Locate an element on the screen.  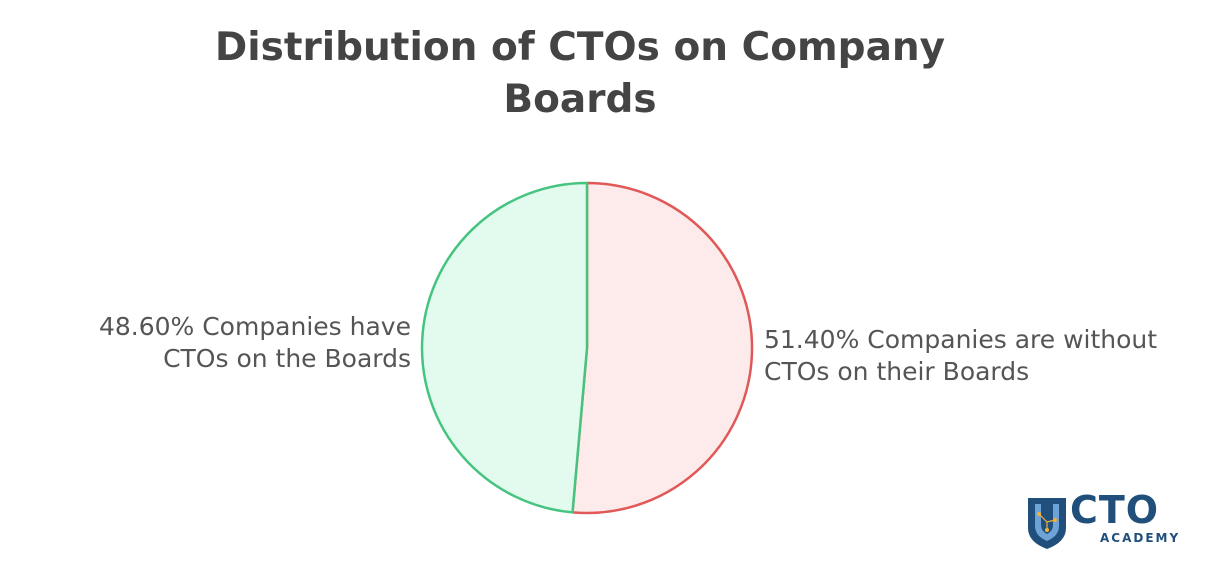
slice-label-with-ctos-line-1: 48.60% Companies have is located at coordinates (254, 326).